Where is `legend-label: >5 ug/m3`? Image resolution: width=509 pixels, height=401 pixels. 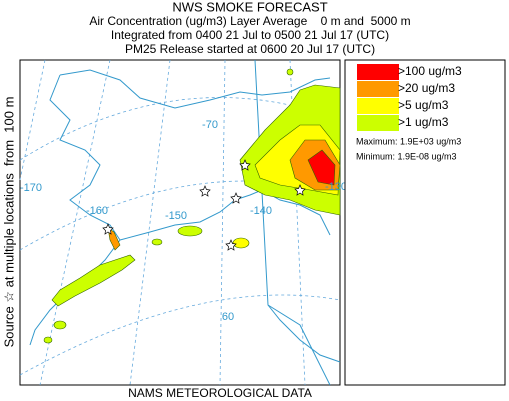
legend-label: >5 ug/m3 is located at coordinates (423, 105).